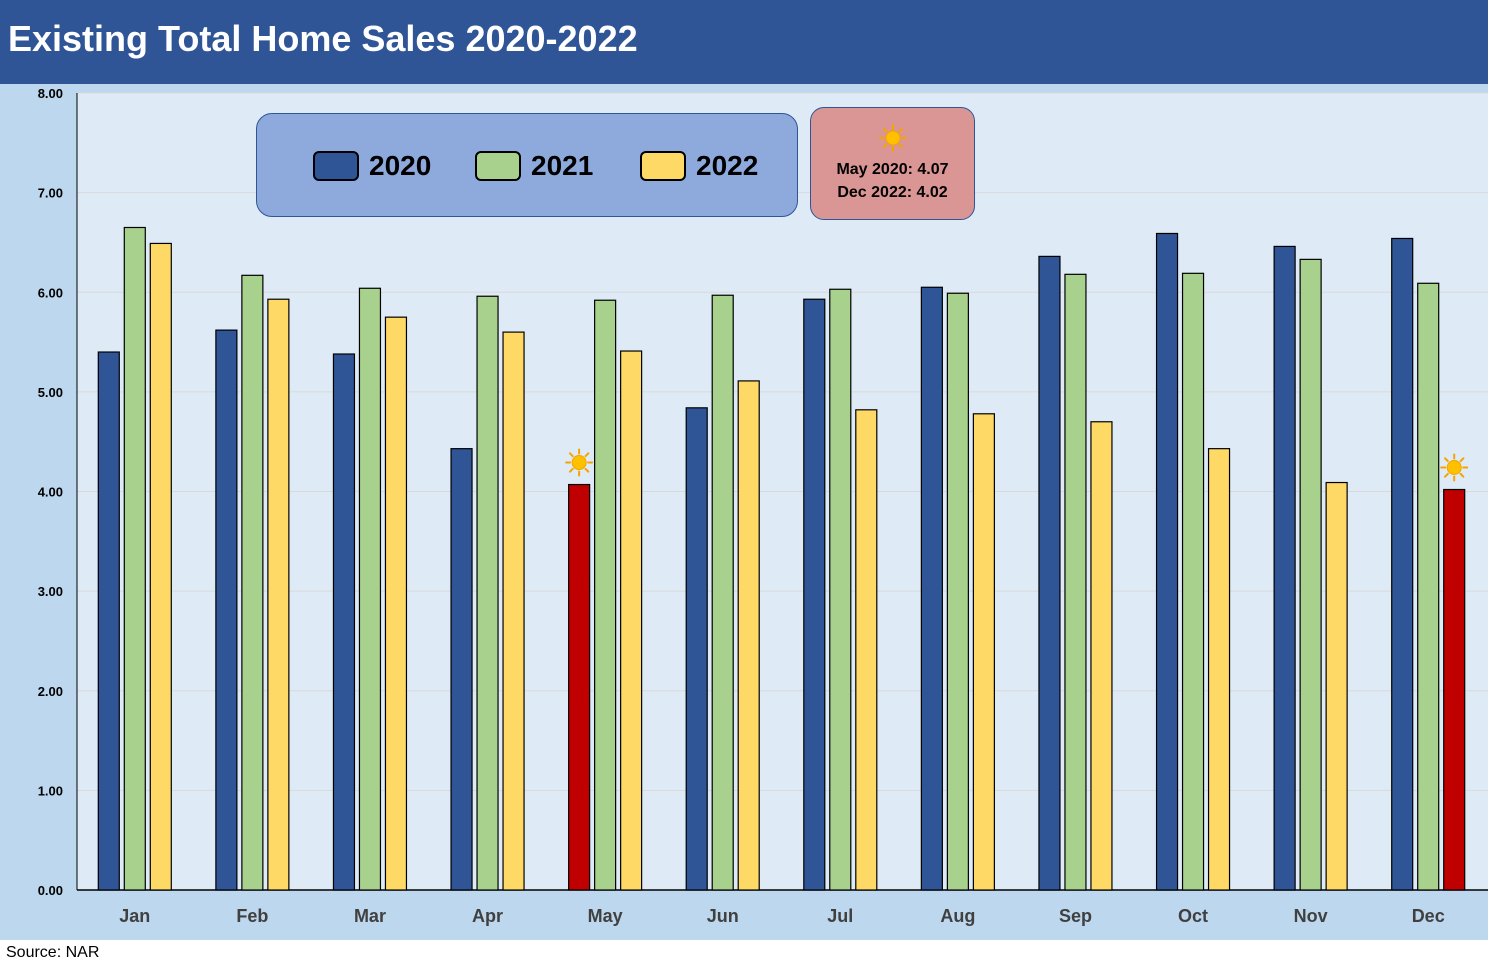 The width and height of the screenshot is (1488, 972). What do you see at coordinates (1049, 573) in the screenshot?
I see `bar-2020-sep` at bounding box center [1049, 573].